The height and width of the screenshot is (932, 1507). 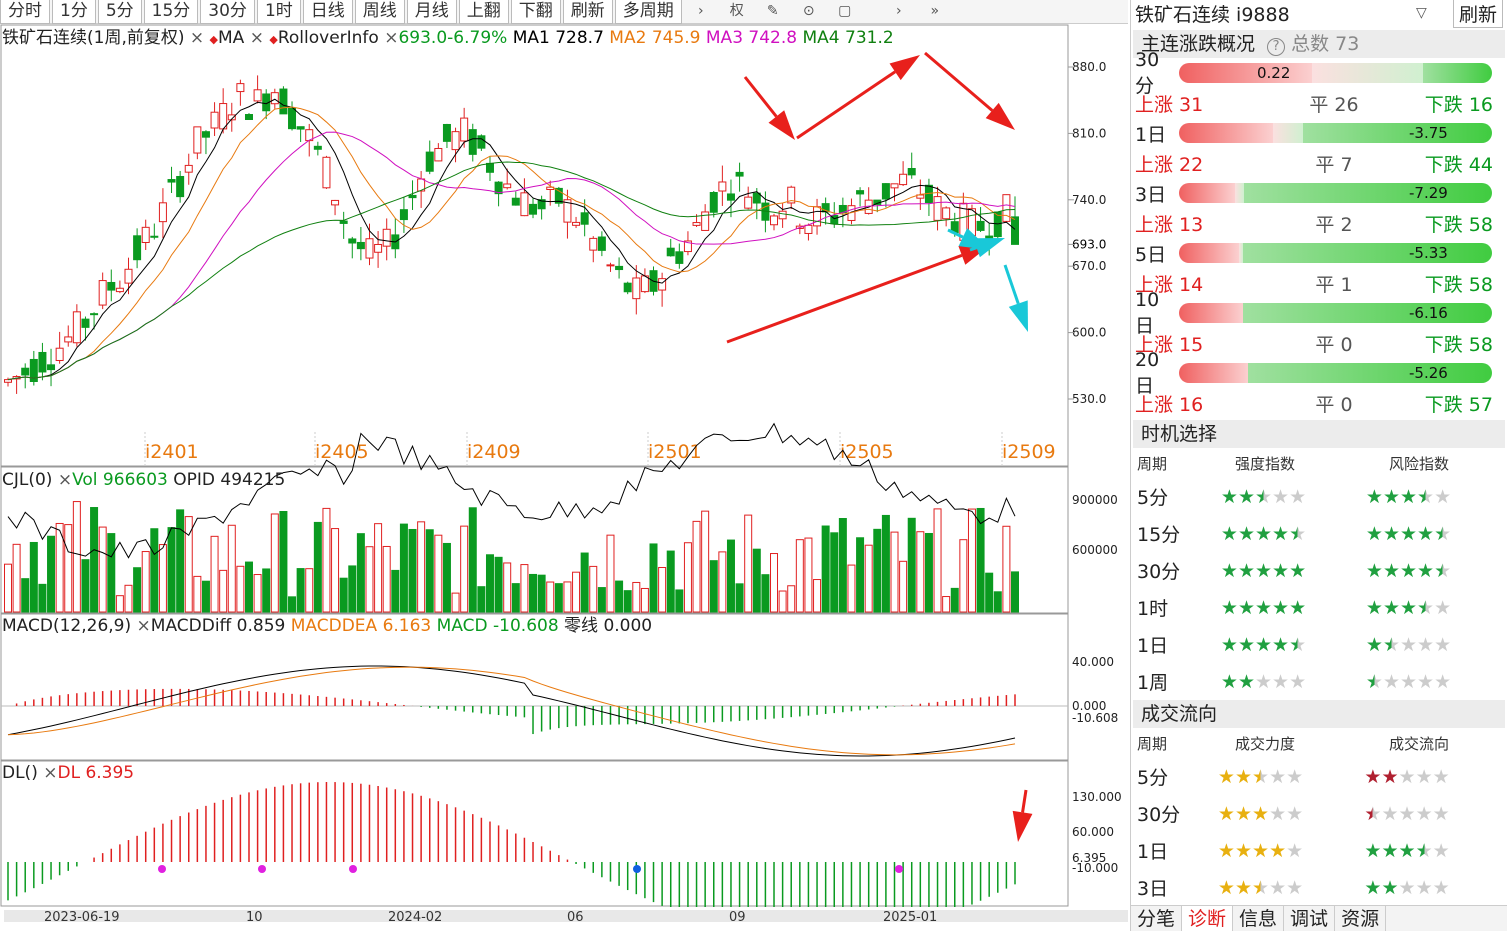 I want to click on period-row: 10日 -6.16, so click(x=1319, y=313).